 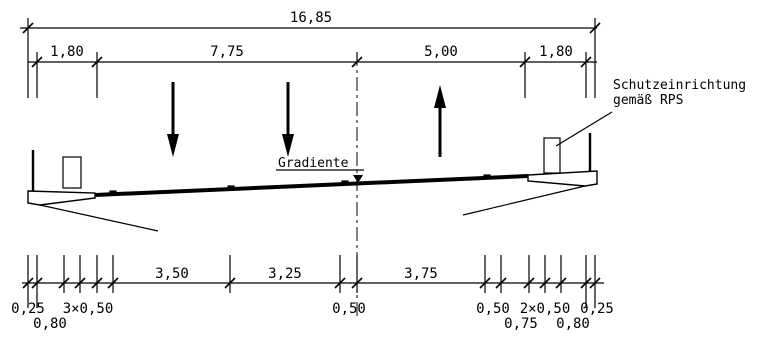 I want to click on lane-width-label-1: 3,50, so click(x=172, y=274).